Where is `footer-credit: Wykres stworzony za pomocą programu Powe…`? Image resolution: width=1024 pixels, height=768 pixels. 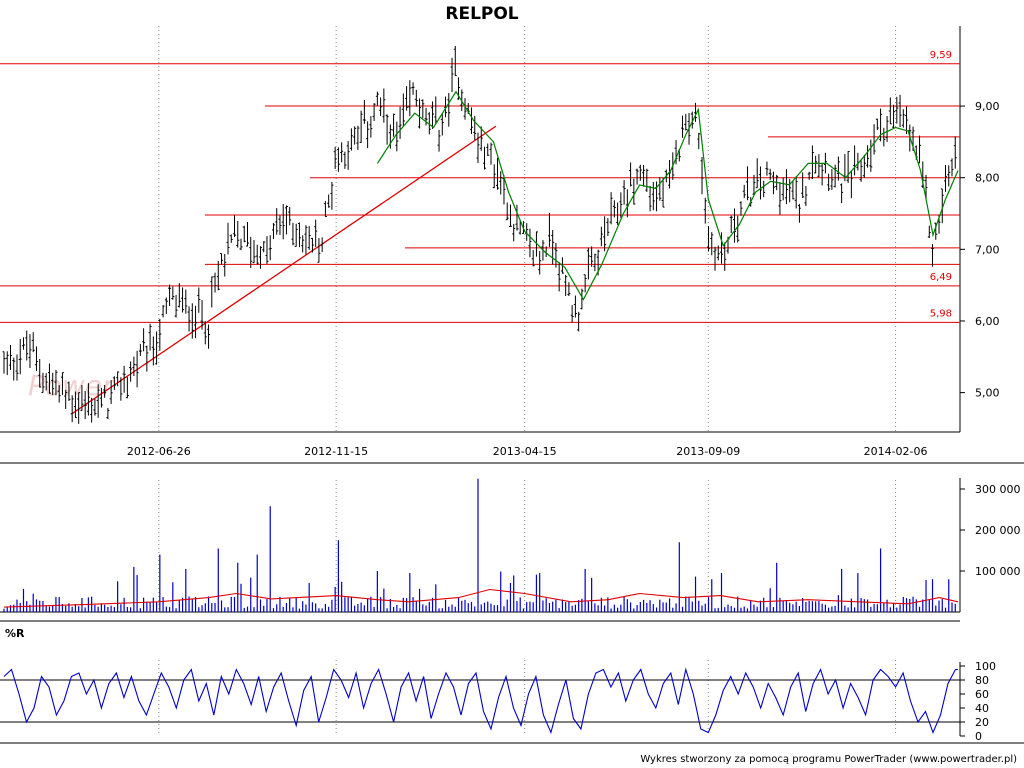 footer-credit: Wykres stworzony za pomocą programu Powe… is located at coordinates (828, 759).